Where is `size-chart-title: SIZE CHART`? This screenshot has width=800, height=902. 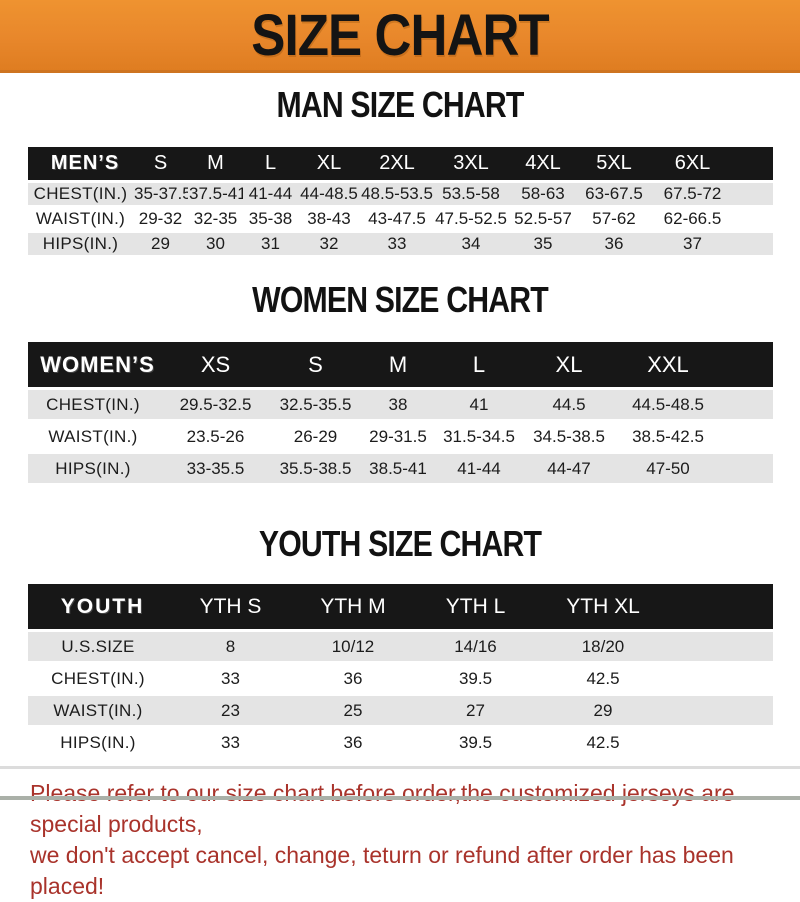 size-chart-title: SIZE CHART is located at coordinates (400, 35).